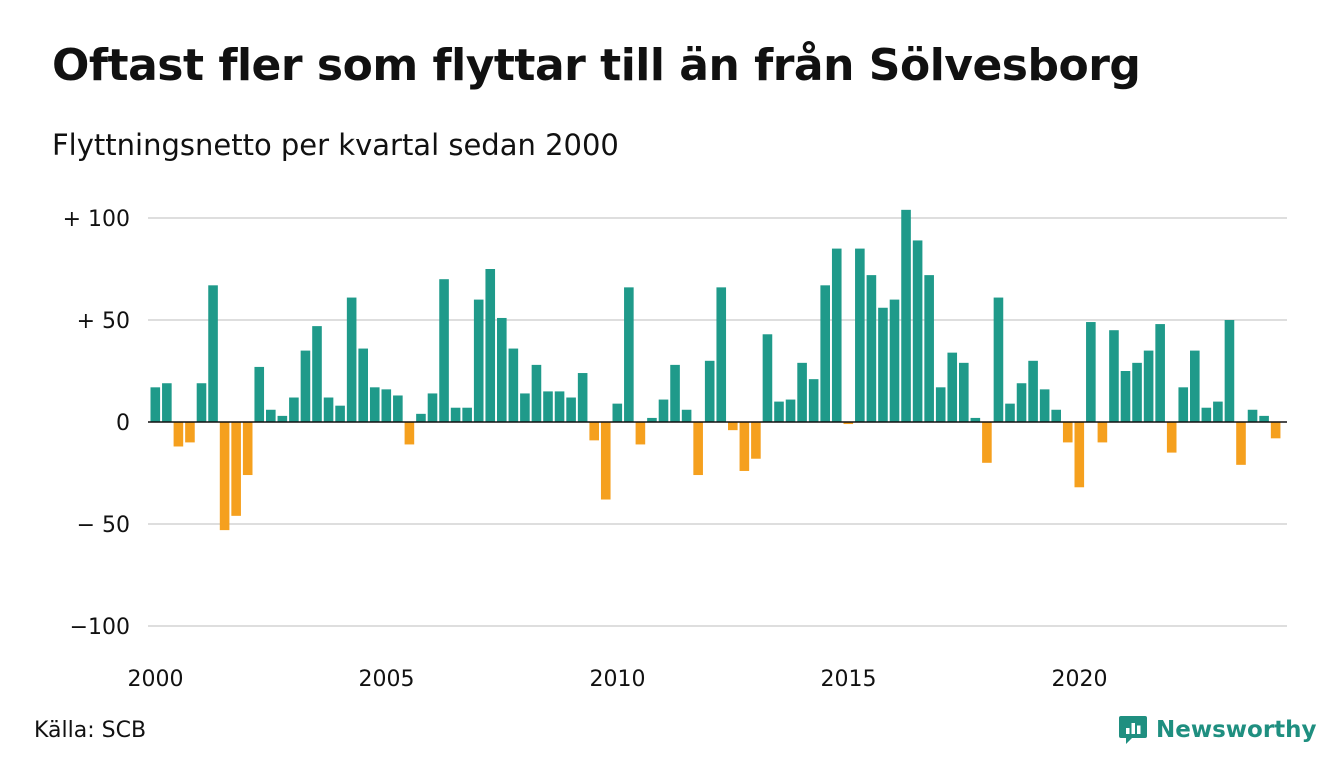 The height and width of the screenshot is (780, 1340). Describe the element at coordinates (96, 219) in the screenshot. I see `y-tick-label: + 100` at that location.